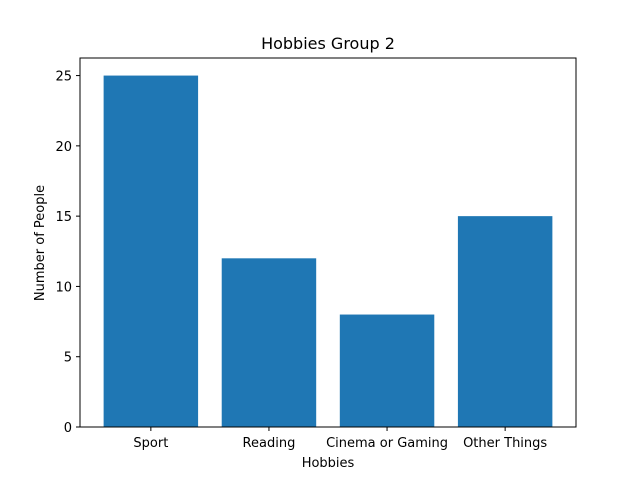 The height and width of the screenshot is (480, 640). I want to click on bar-reading, so click(269, 342).